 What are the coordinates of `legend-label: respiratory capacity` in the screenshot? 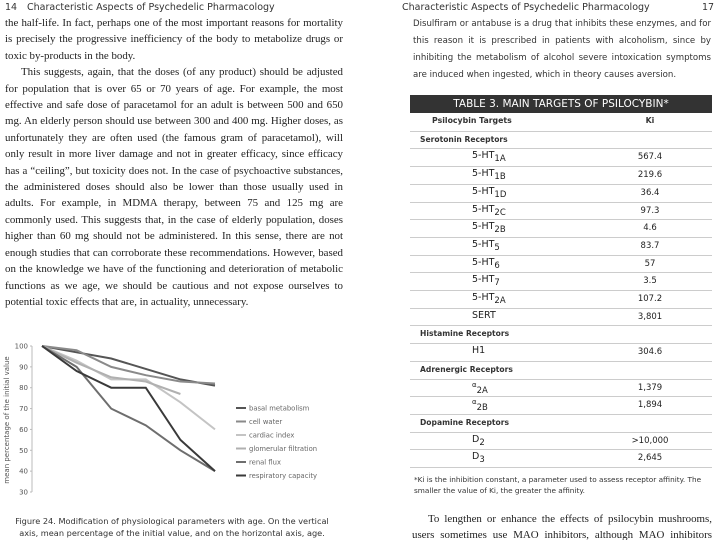 It's located at (283, 476).